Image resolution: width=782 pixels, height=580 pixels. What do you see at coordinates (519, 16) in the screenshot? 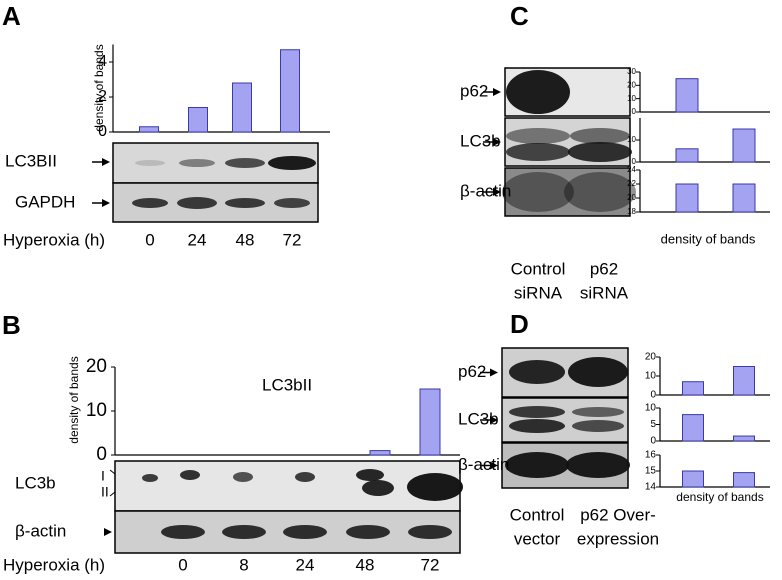
I see `panel-letter: C` at bounding box center [519, 16].